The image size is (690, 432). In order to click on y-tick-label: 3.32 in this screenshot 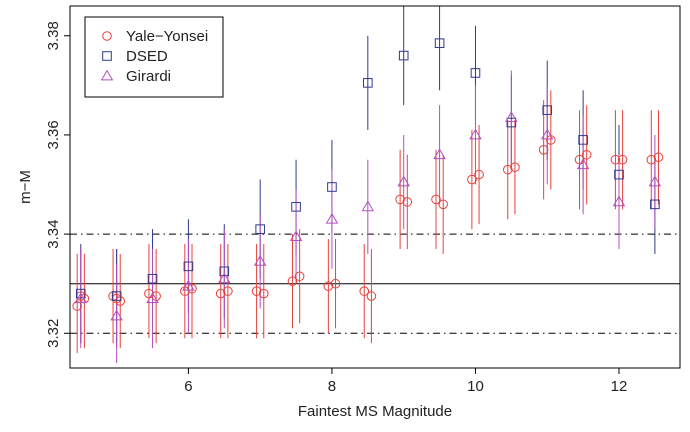, I will do `click(53, 333)`.